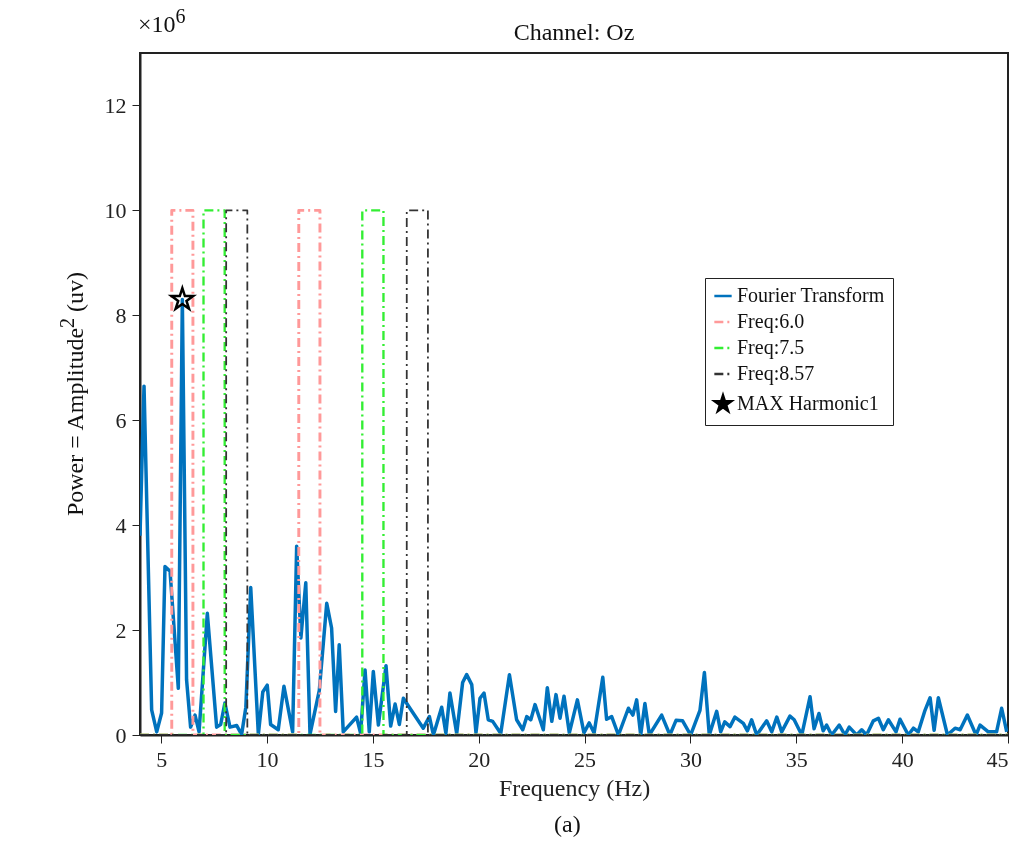  Describe the element at coordinates (479, 759) in the screenshot. I see `x-tick-label: 20` at that location.